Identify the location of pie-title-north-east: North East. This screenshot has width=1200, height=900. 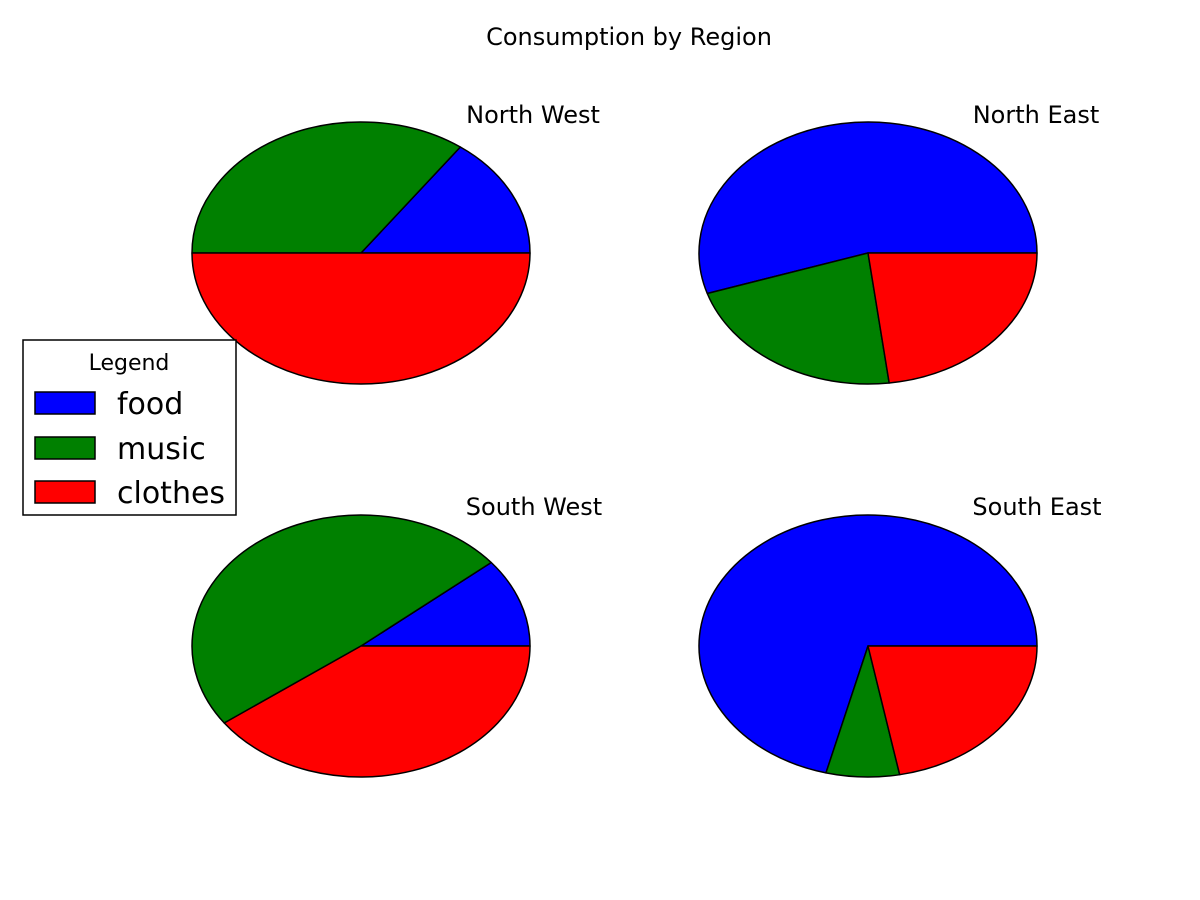
(1036, 115).